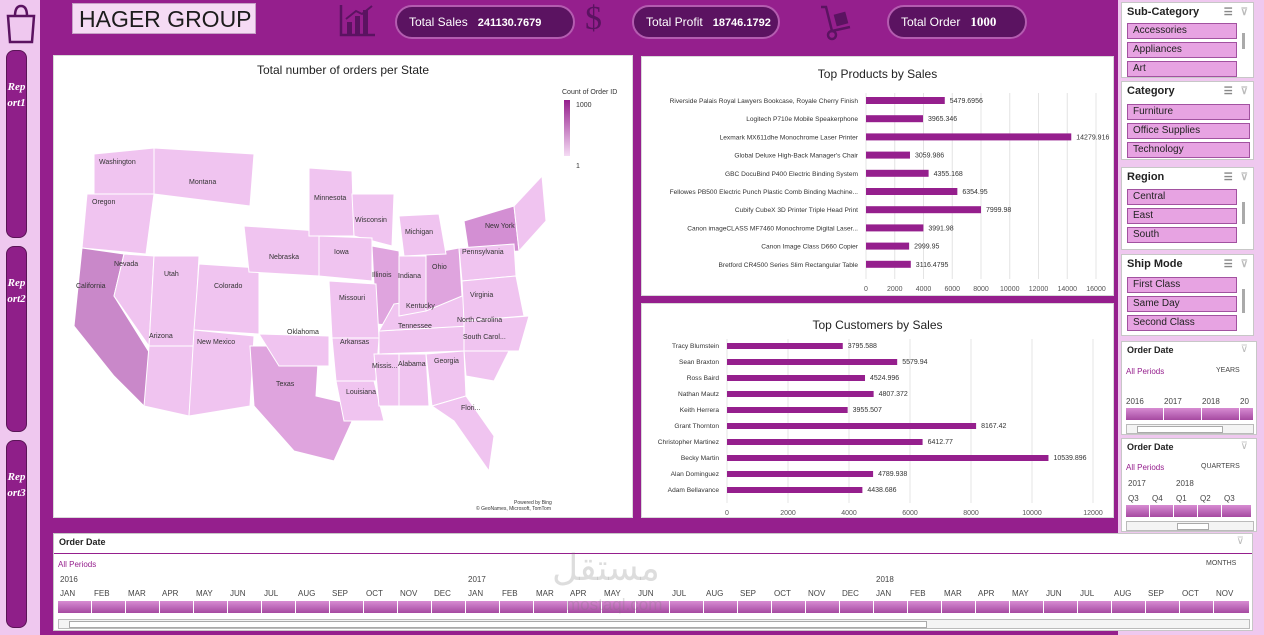 This screenshot has width=1264, height=635. I want to click on slicer-item: Furniture, so click(1188, 112).